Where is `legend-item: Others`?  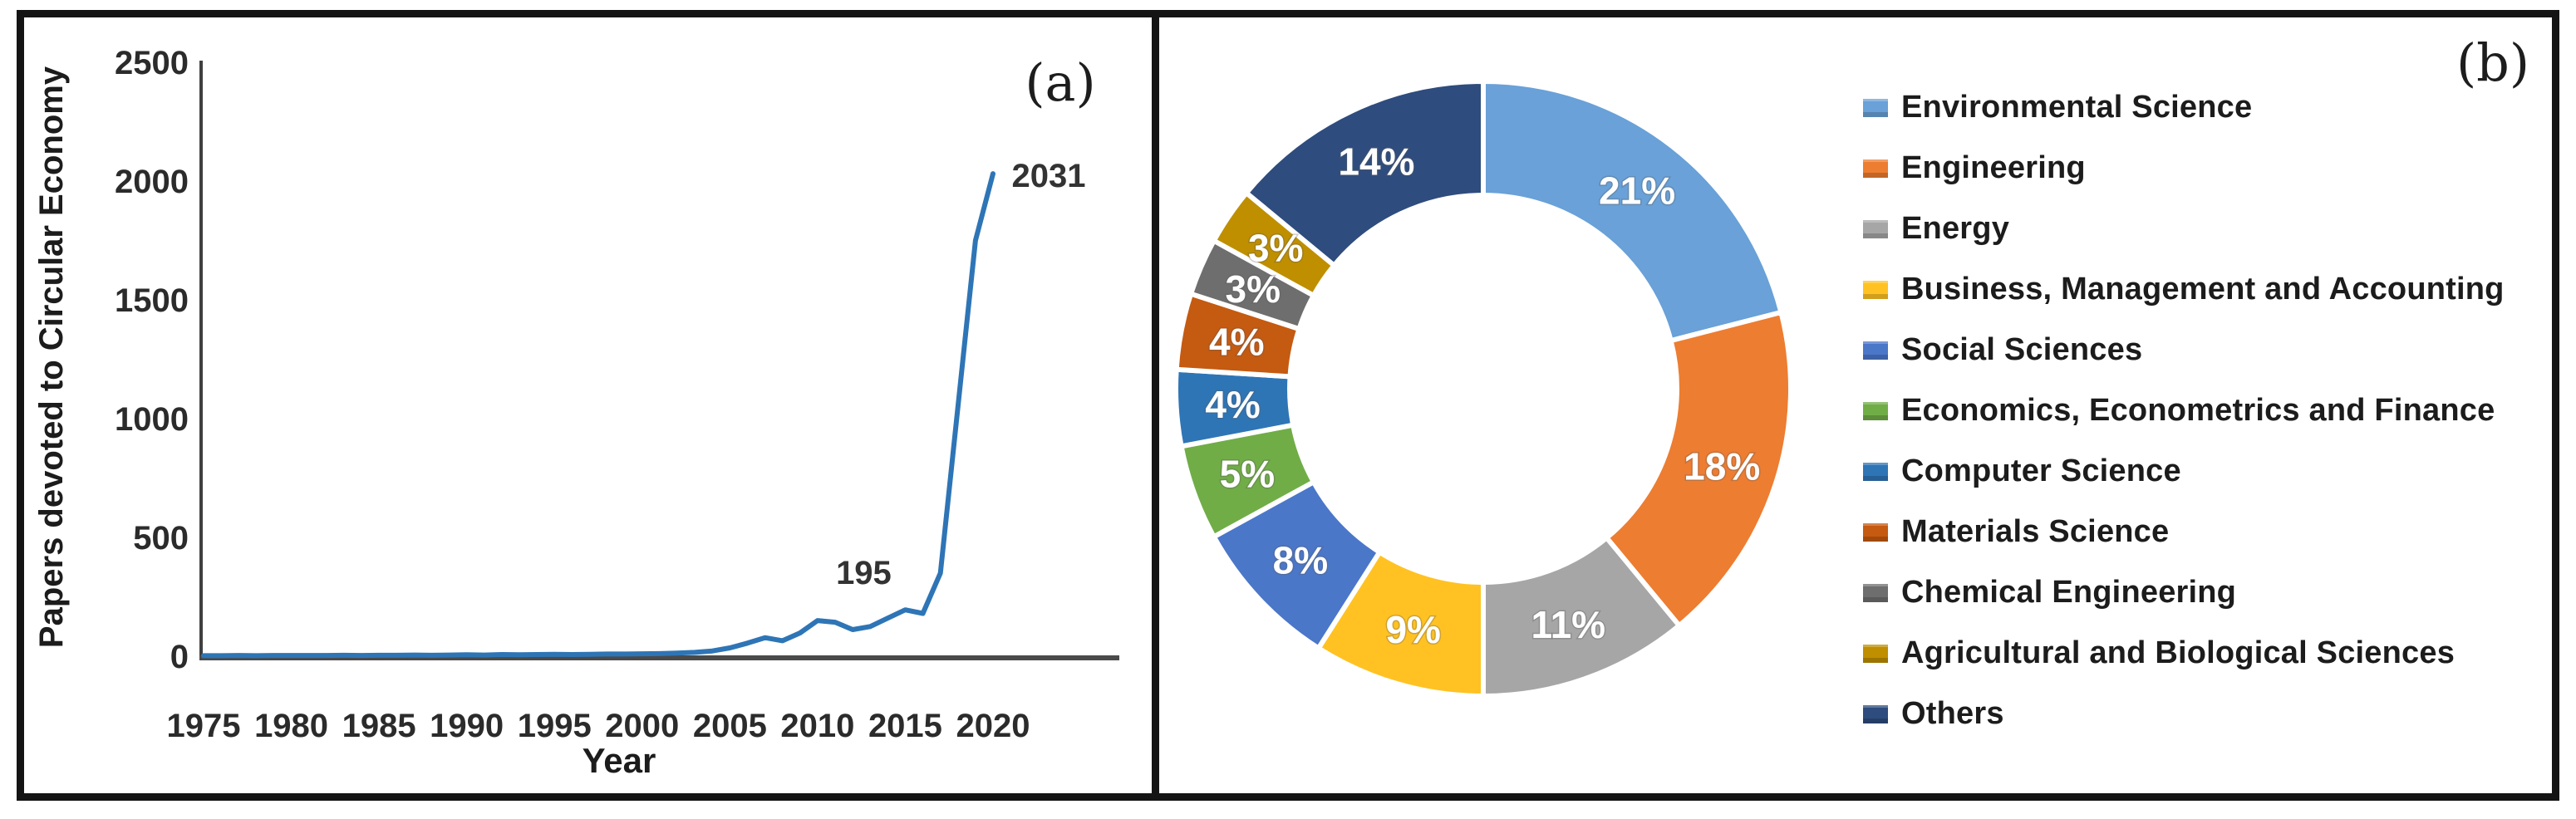 legend-item: Others is located at coordinates (2195, 714).